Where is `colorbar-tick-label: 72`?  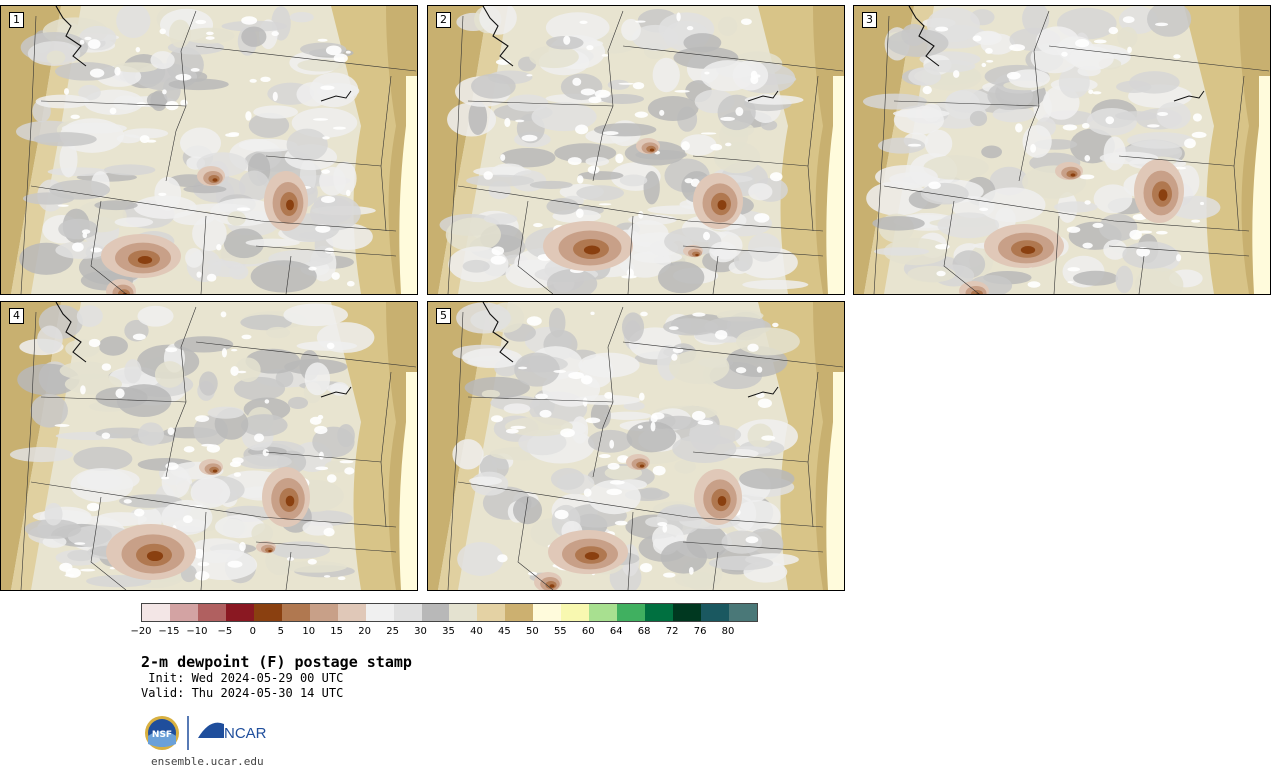
colorbar-tick-label: 72 is located at coordinates (672, 631).